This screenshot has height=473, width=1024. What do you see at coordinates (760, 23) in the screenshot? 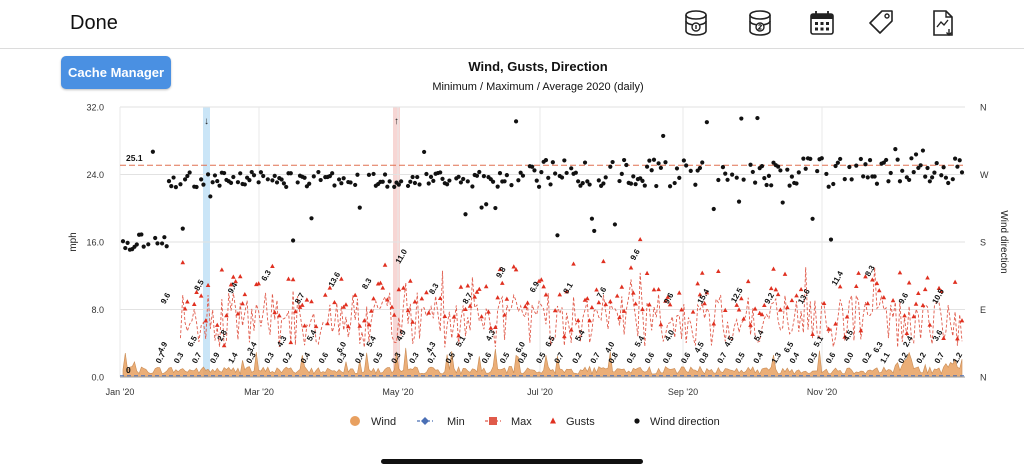
I see `database-2-icon` at bounding box center [760, 23].